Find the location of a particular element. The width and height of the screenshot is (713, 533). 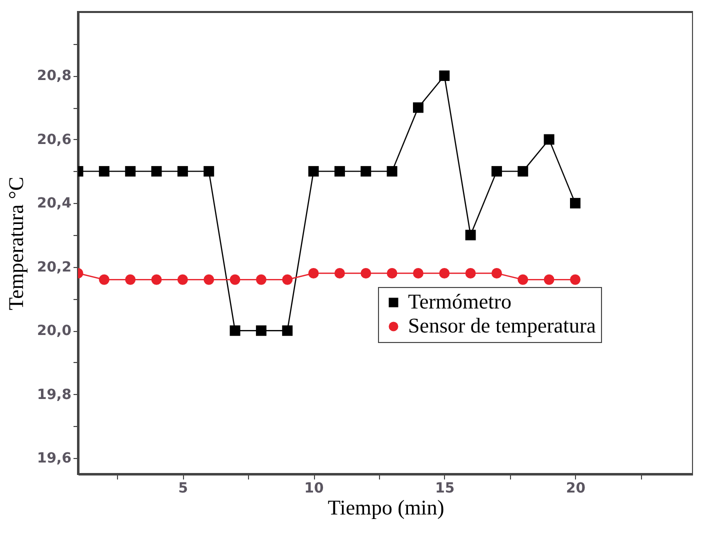

y-tick-label: 19,6 is located at coordinates (54, 458).